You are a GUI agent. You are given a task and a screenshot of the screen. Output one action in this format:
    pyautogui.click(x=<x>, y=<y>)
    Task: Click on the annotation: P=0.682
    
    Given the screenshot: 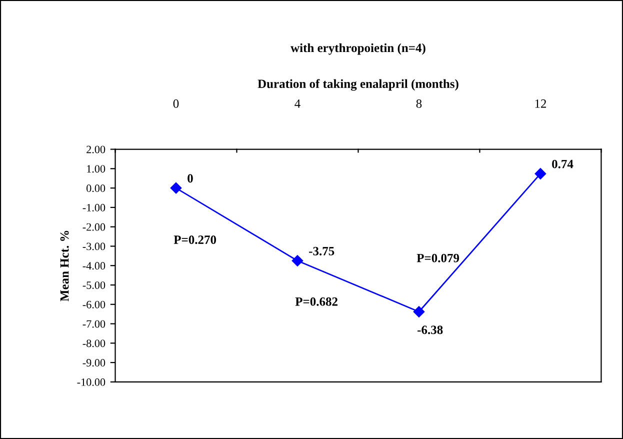 What is the action you would take?
    pyautogui.click(x=316, y=301)
    